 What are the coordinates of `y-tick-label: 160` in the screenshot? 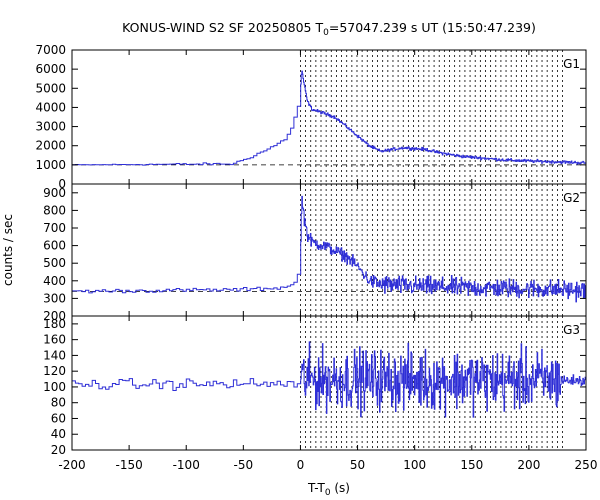 It's located at (54, 340).